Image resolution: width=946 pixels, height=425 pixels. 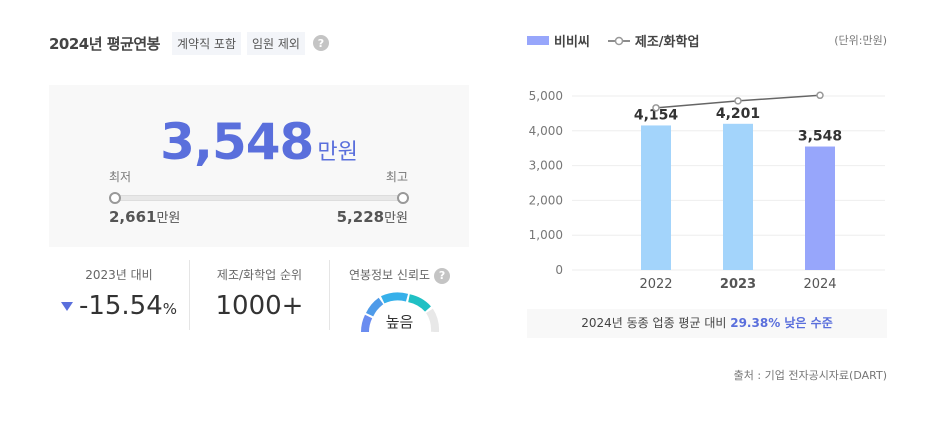 I want to click on tag-executives-excluded: 임원 제외, so click(x=276, y=43).